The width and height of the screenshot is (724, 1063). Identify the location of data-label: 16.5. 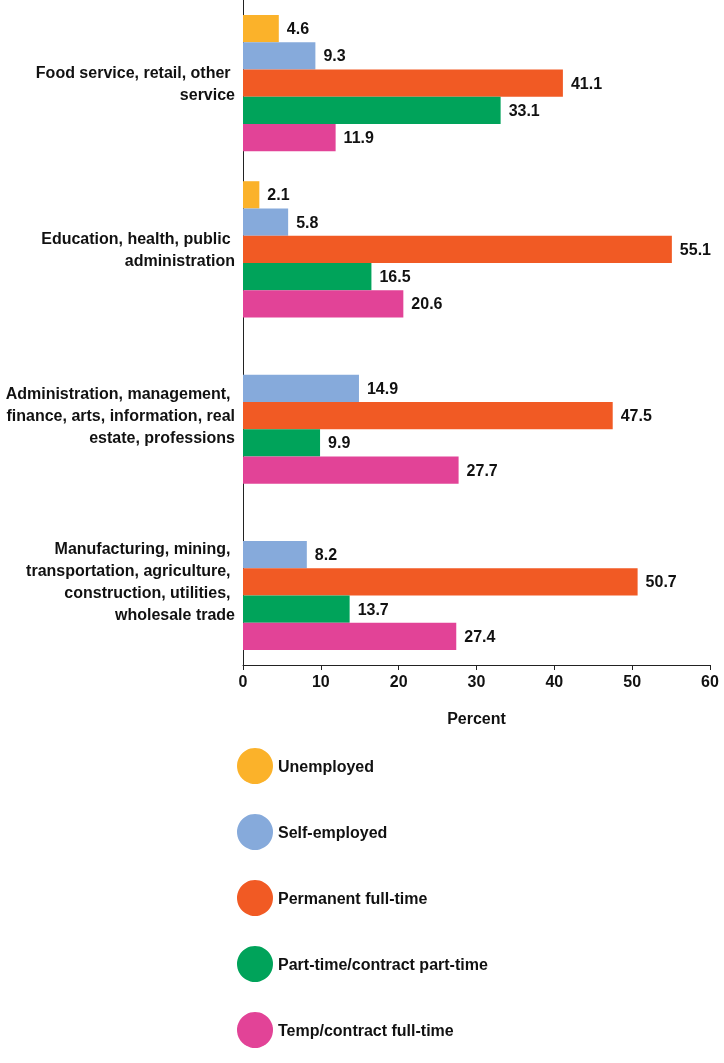
(395, 277).